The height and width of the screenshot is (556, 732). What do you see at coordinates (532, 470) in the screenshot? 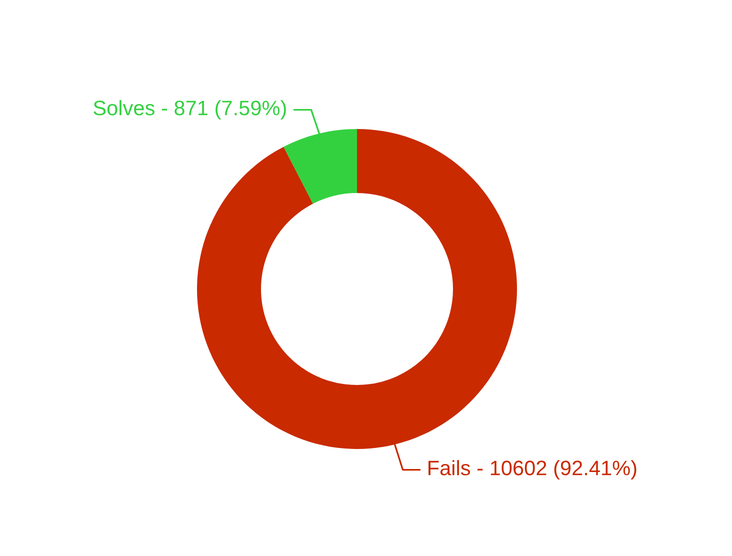
I see `slice-label: Fails - 10602 (92.41%)` at bounding box center [532, 470].